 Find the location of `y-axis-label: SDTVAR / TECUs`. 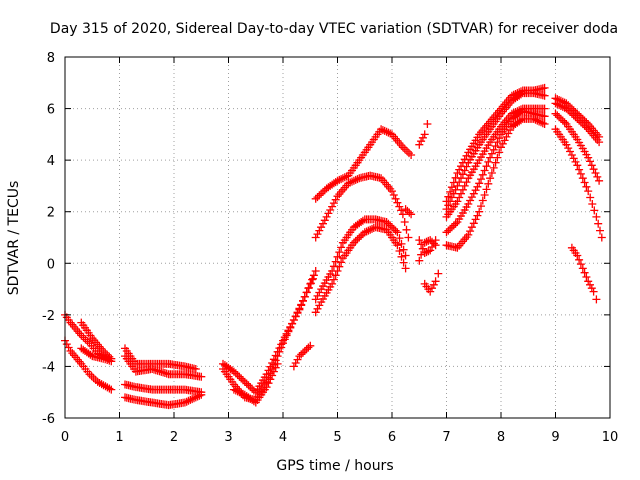

y-axis-label: SDTVAR / TECUs is located at coordinates (14, 238).